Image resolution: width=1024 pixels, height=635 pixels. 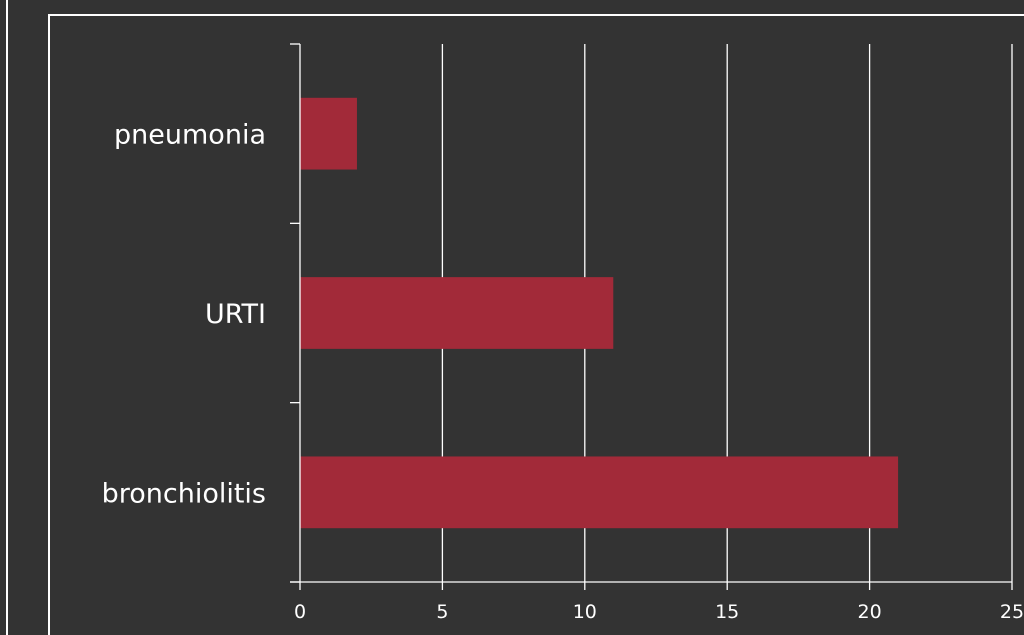 I want to click on x-tick-label-15: 15, so click(x=727, y=612).